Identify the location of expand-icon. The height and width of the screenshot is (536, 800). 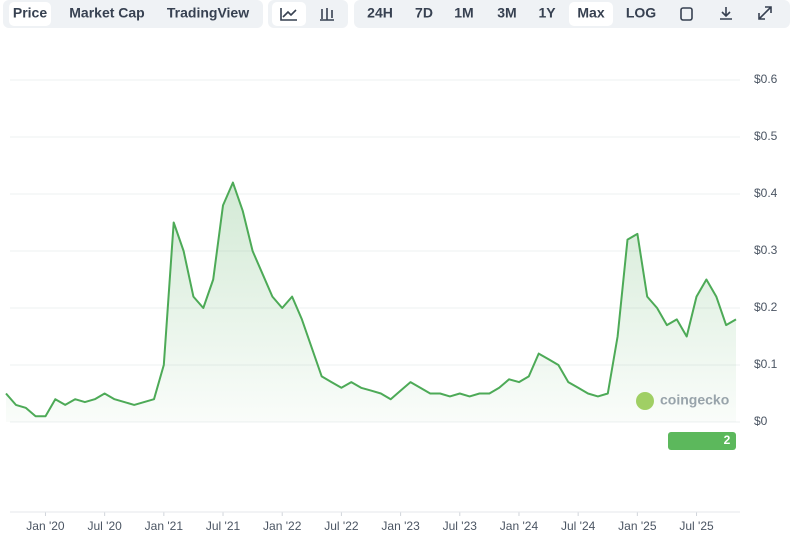
(765, 13).